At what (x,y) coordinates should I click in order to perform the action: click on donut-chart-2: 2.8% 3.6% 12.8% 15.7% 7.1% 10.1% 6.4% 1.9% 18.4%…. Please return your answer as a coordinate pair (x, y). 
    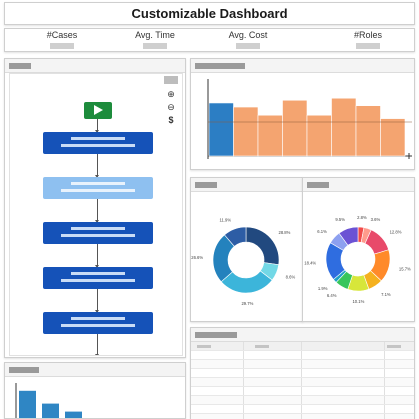
    Looking at the image, I should click on (358, 256).